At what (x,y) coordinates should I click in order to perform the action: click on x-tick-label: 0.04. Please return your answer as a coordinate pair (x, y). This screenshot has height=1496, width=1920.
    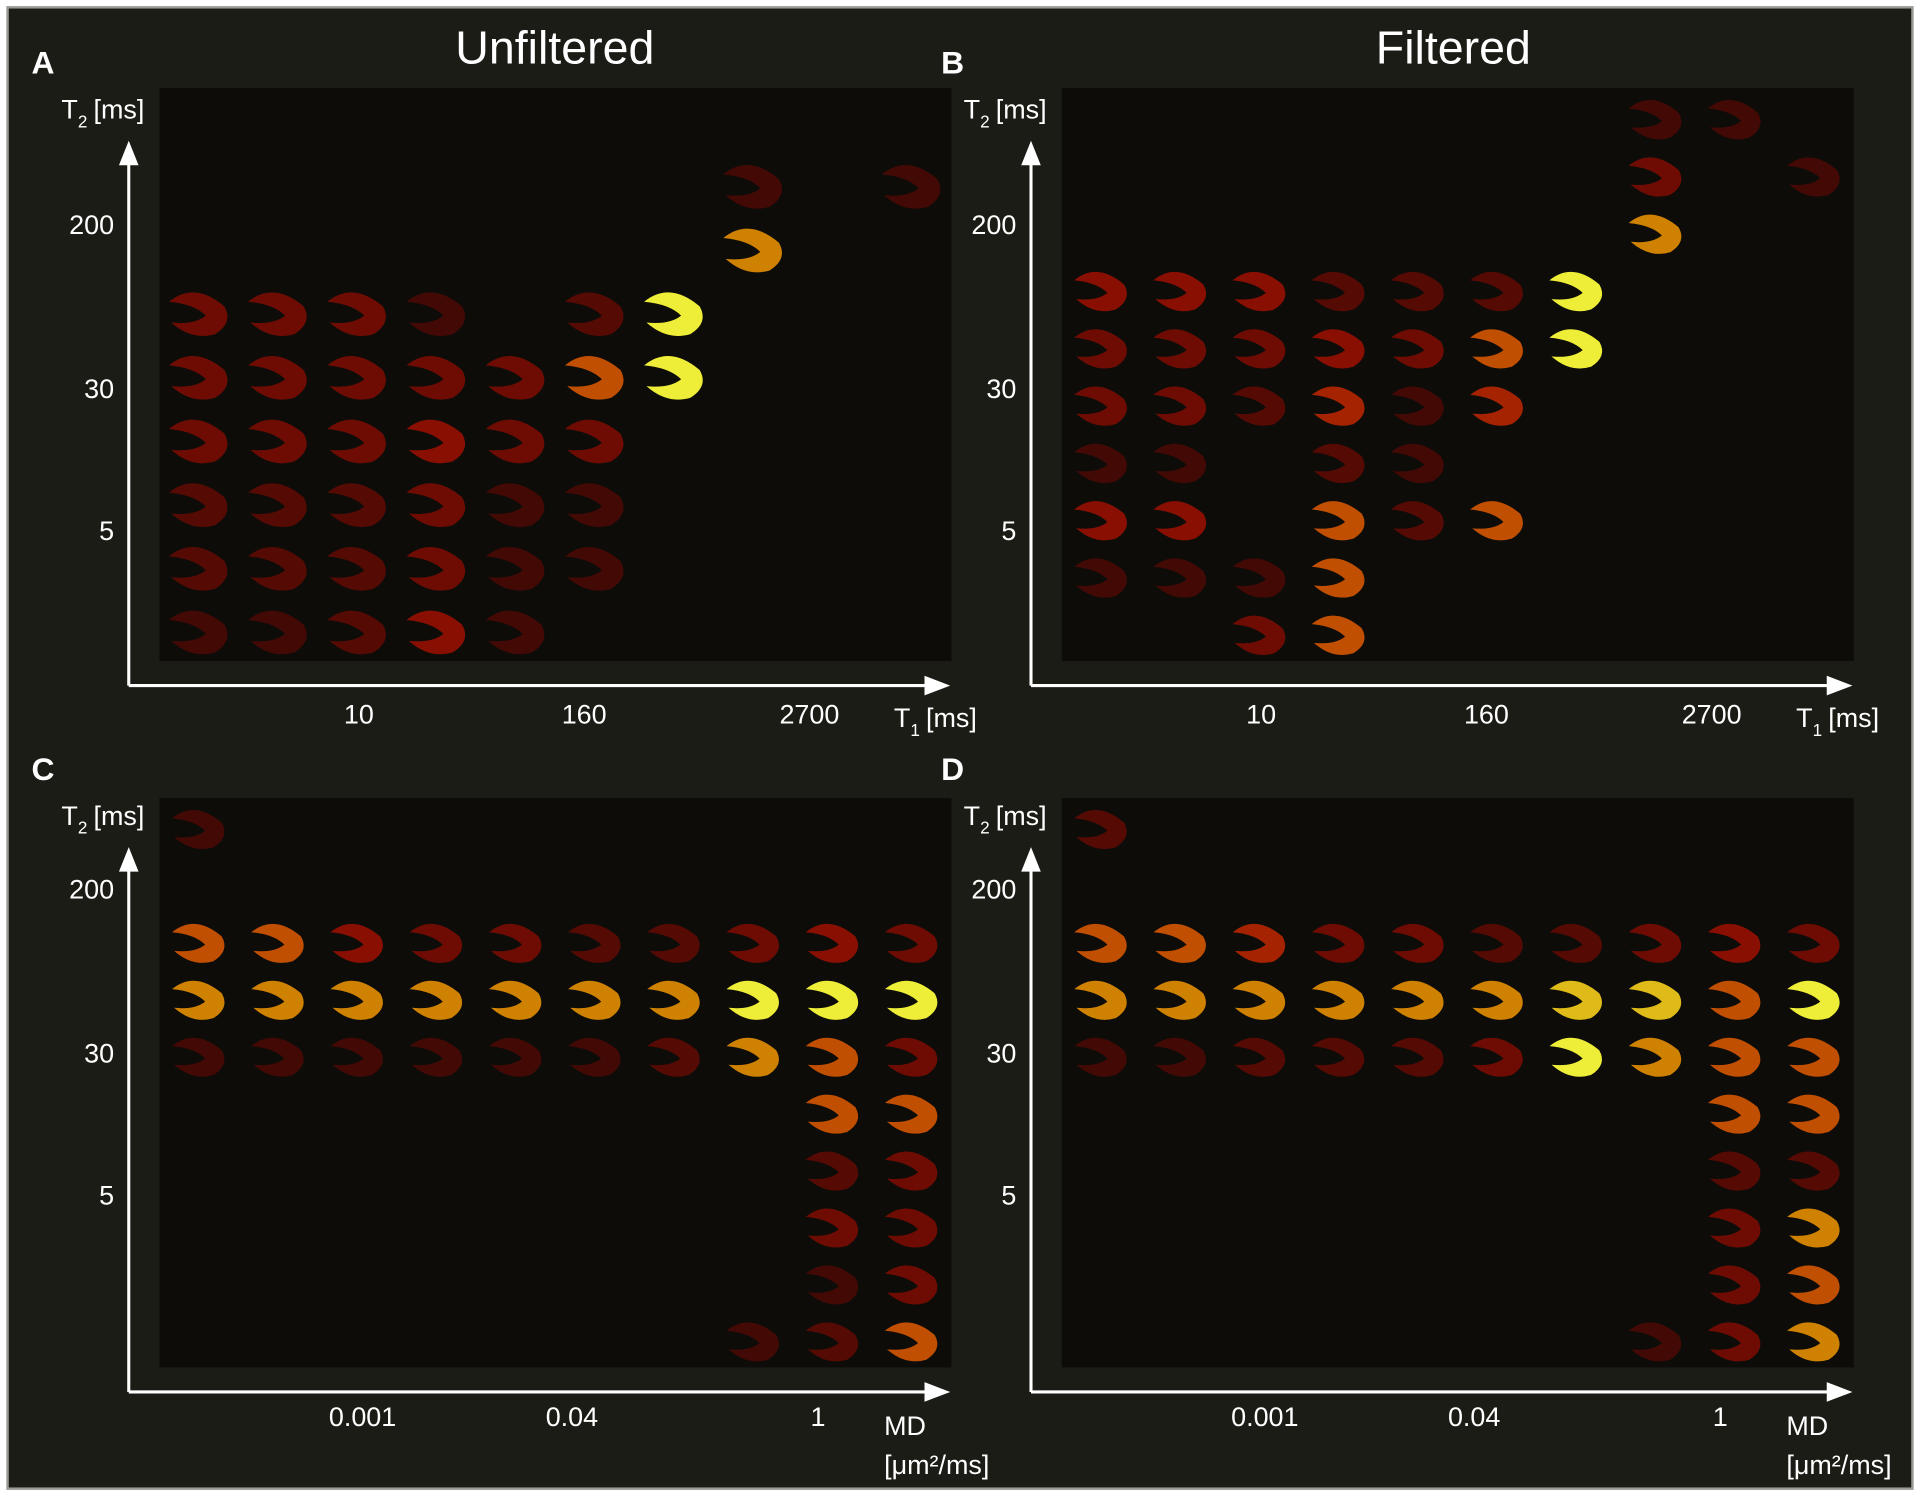
    Looking at the image, I should click on (1474, 1417).